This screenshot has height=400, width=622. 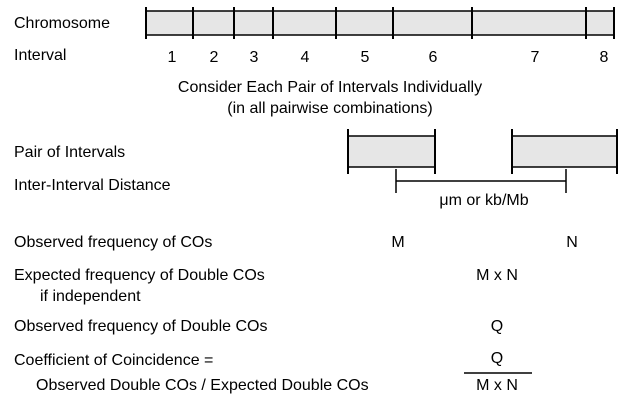 What do you see at coordinates (172, 57) in the screenshot?
I see `interval-number: 1` at bounding box center [172, 57].